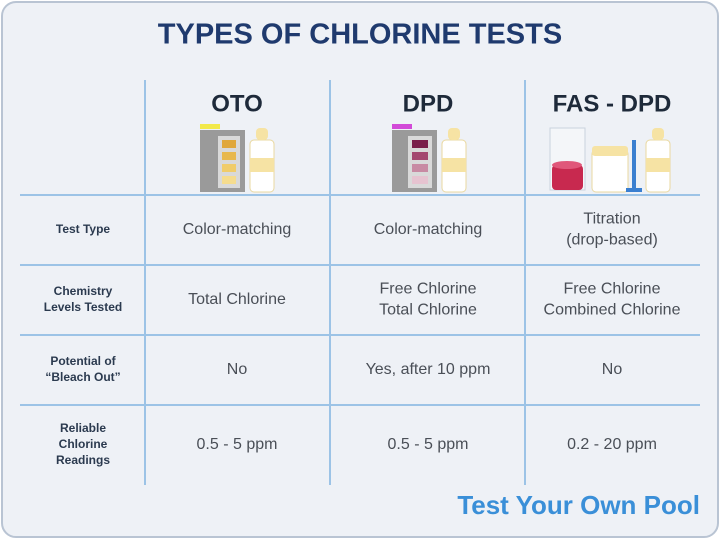 The height and width of the screenshot is (544, 720). Describe the element at coordinates (612, 240) in the screenshot. I see `cell-text: (drop-based)` at that location.